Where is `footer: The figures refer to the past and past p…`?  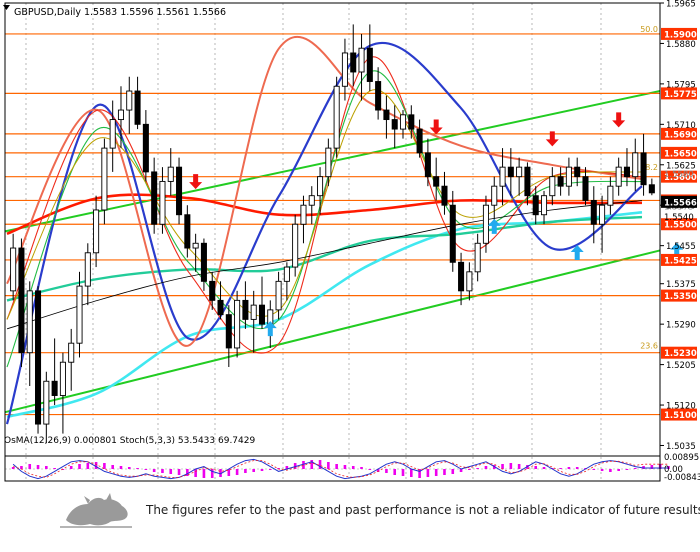
footer: The figures refer to the past and past p… is located at coordinates (350, 517).